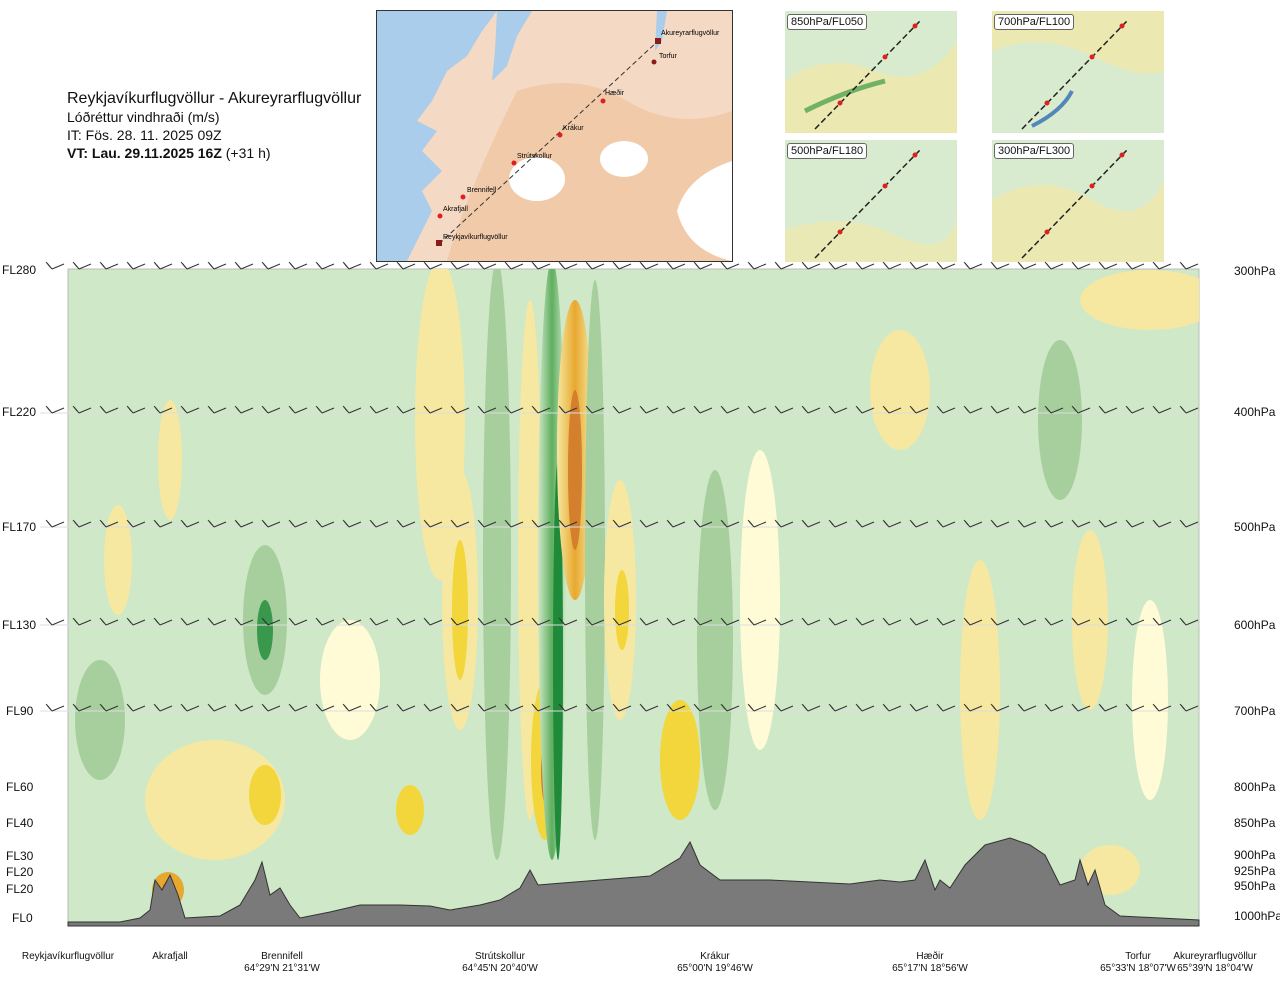  I want to click on mini-700-band, so click(1052, 109).